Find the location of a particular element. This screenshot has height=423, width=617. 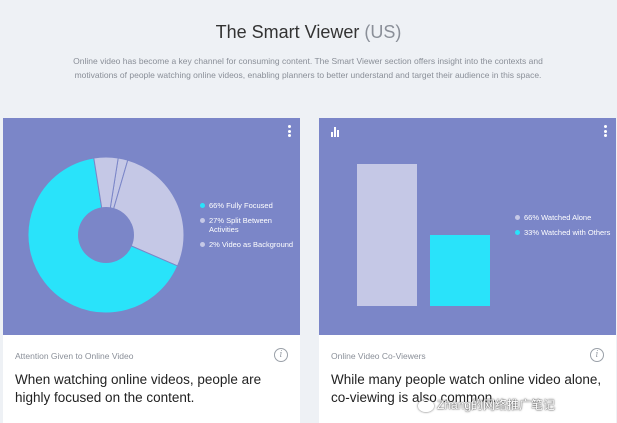

legend-label: 66% Fully Focused is located at coordinates (241, 205).